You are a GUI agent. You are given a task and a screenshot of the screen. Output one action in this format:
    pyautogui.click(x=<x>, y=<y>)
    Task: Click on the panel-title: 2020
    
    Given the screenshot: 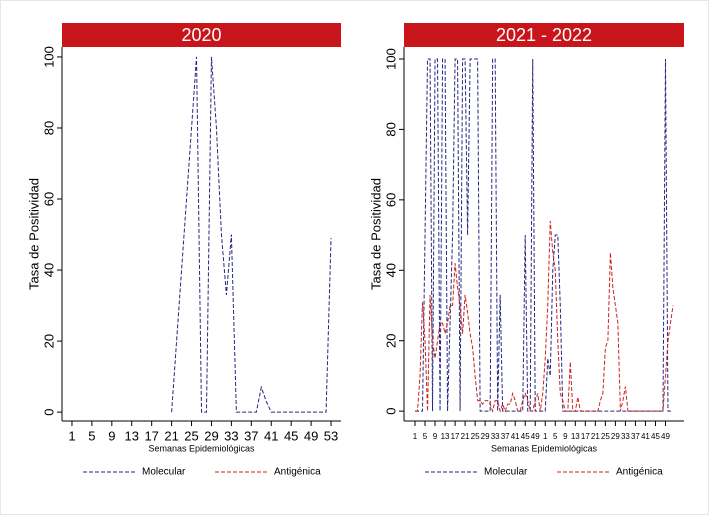 What is the action you would take?
    pyautogui.click(x=201, y=35)
    